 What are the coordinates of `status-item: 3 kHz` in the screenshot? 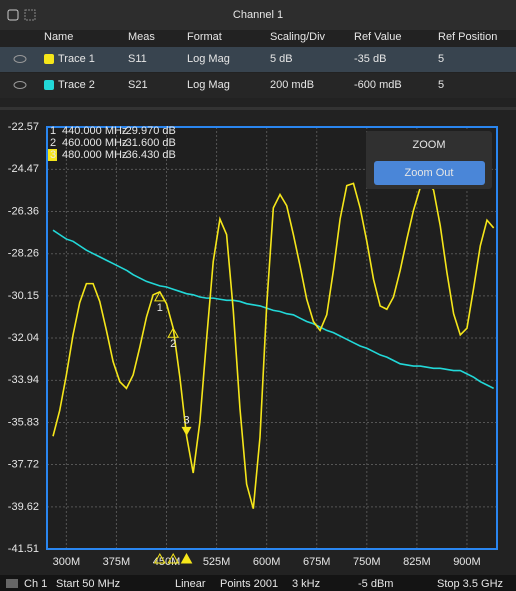 It's located at (306, 584).